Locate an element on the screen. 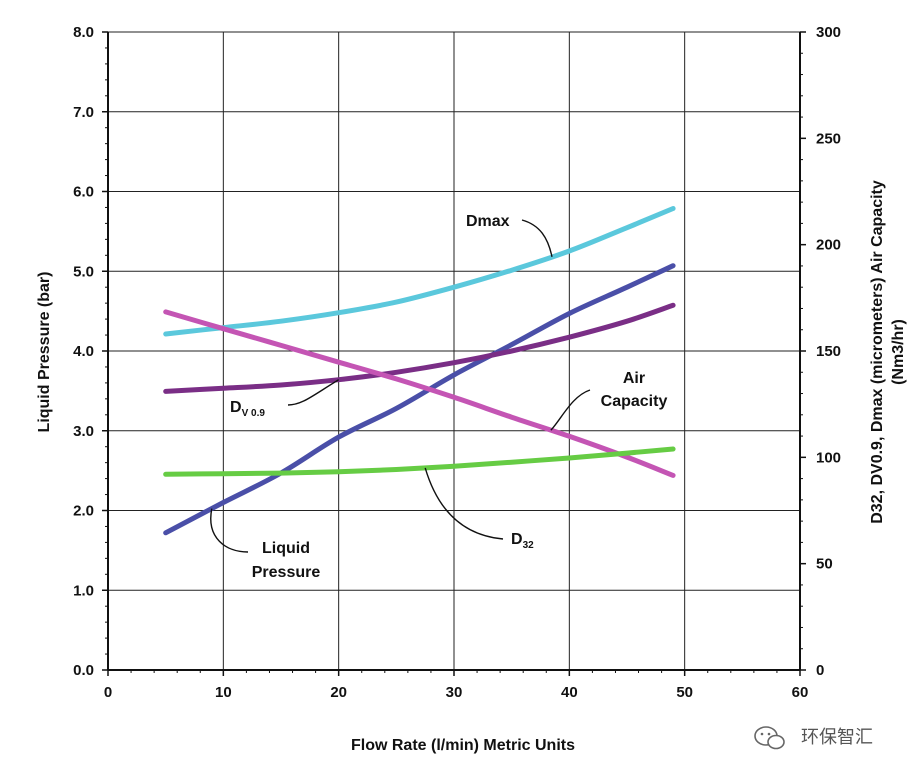 Image resolution: width=921 pixels, height=776 pixels. annotation-air-capacity-line2: Capacity is located at coordinates (634, 401).